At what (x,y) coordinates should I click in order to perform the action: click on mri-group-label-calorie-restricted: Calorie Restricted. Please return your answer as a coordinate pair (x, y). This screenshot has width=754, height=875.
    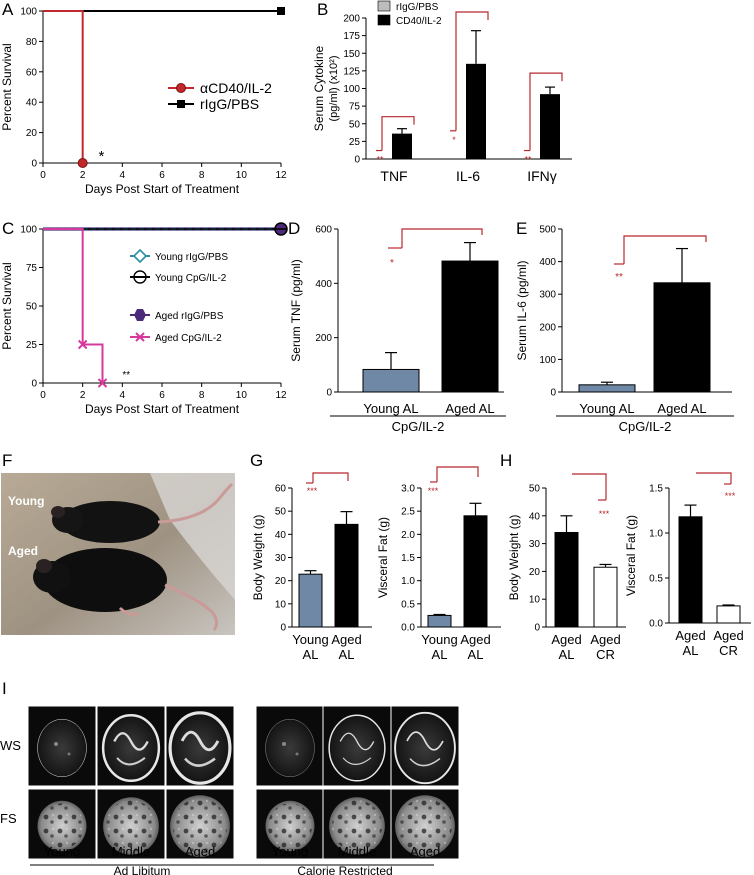
    Looking at the image, I should click on (344, 869).